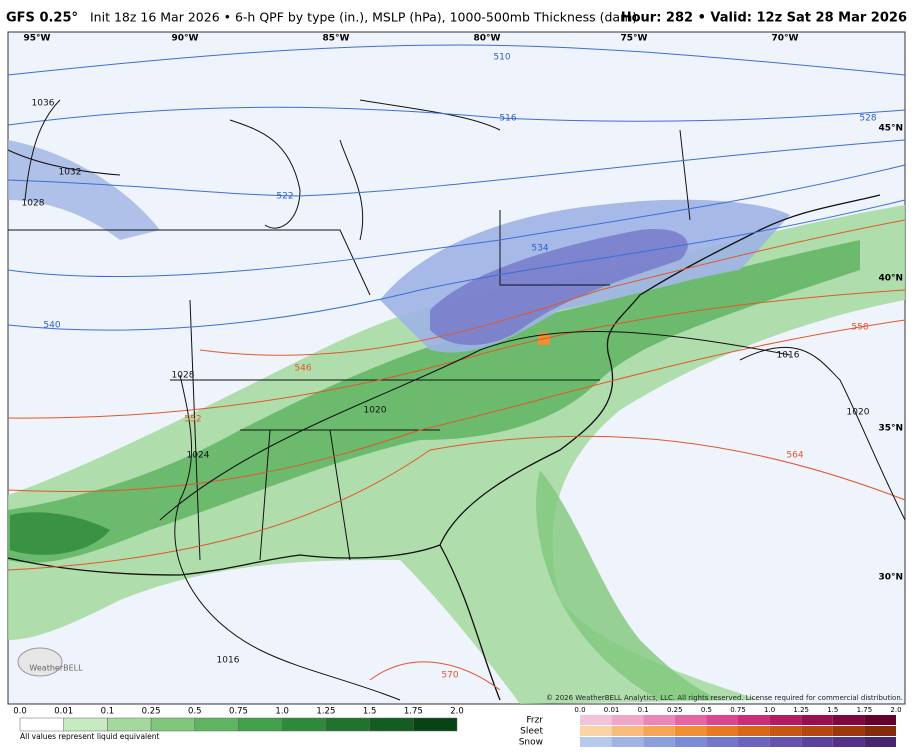 The width and height of the screenshot is (913, 754). What do you see at coordinates (37, 39) in the screenshot?
I see `longitude-label: 95°W` at bounding box center [37, 39].